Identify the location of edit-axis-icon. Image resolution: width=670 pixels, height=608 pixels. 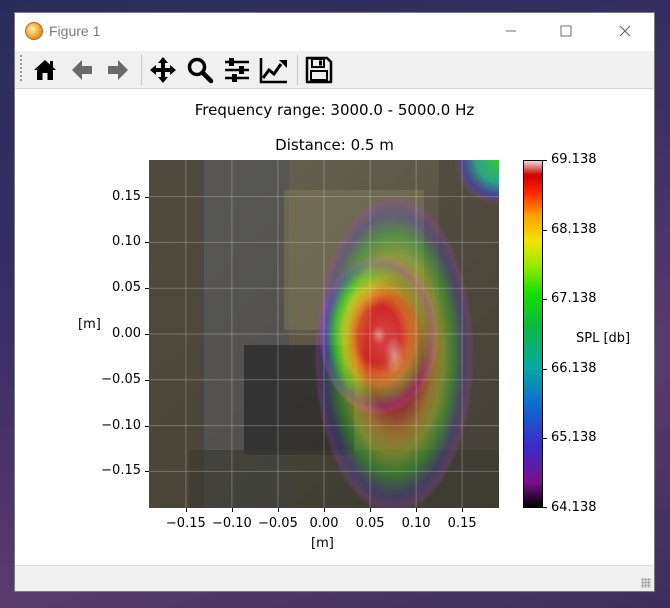
(273, 71).